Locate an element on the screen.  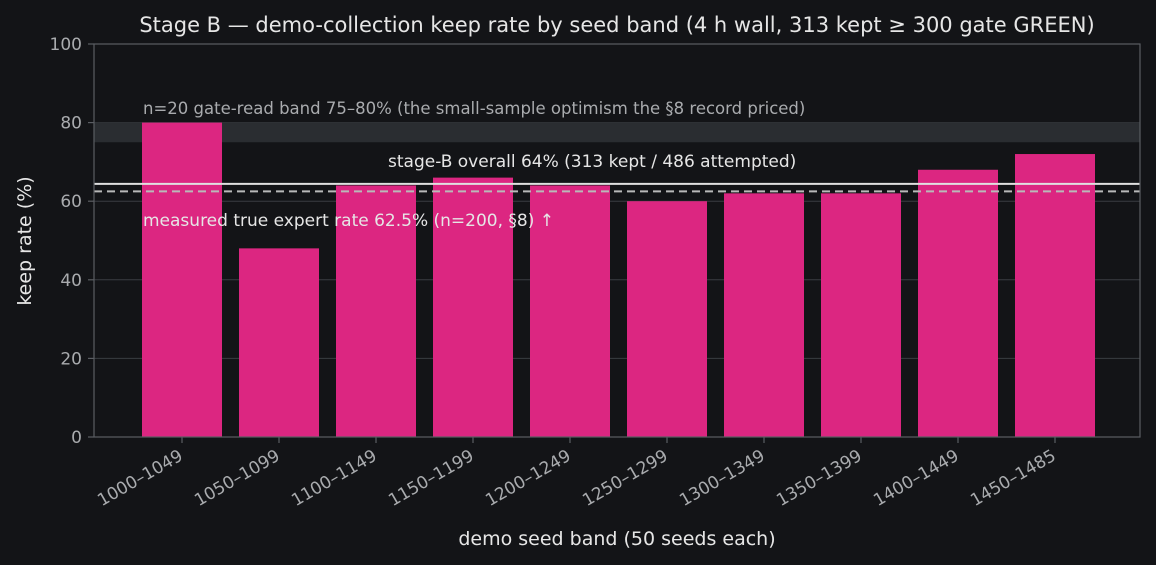
y-tick-label-20: 20 is located at coordinates (71, 359).